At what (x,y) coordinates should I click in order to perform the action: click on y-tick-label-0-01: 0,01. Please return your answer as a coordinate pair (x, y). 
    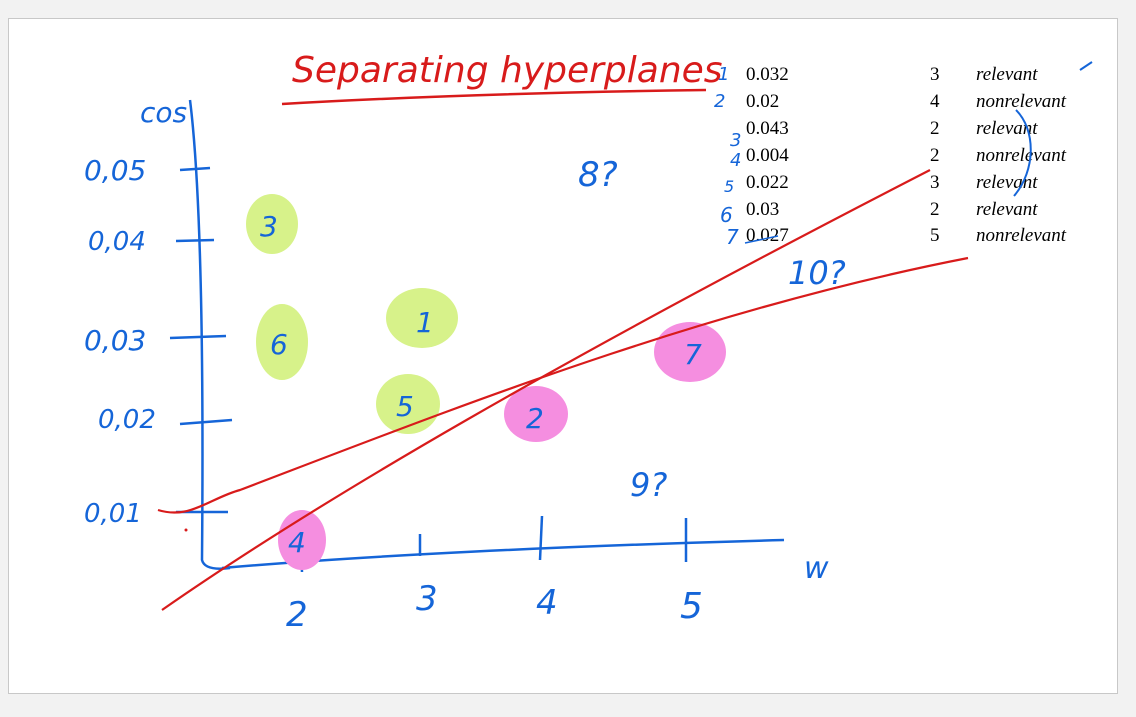
    Looking at the image, I should click on (113, 514).